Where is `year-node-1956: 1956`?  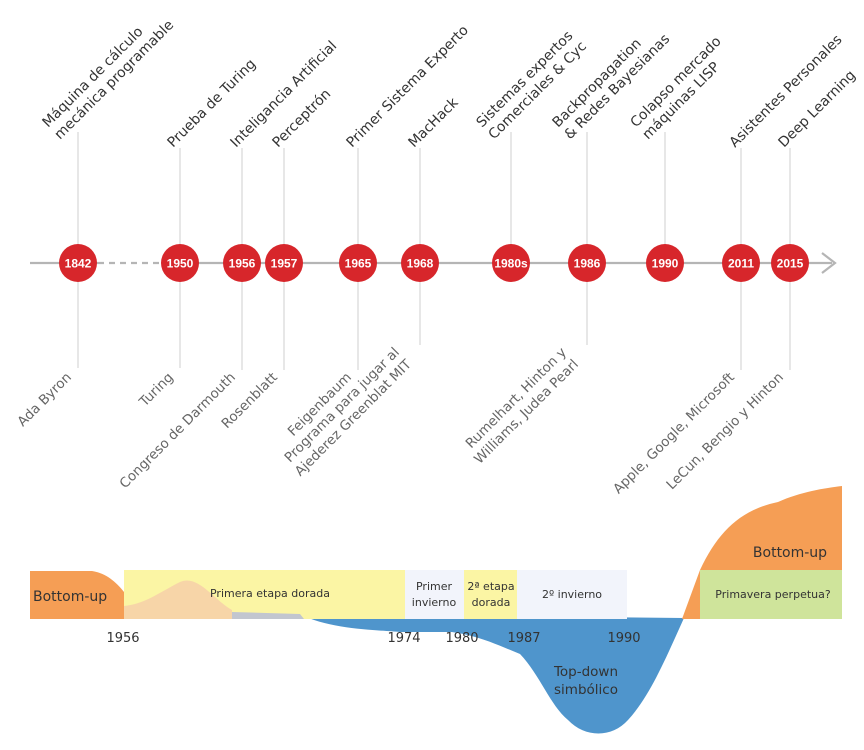
year-node-1956: 1956 is located at coordinates (242, 263).